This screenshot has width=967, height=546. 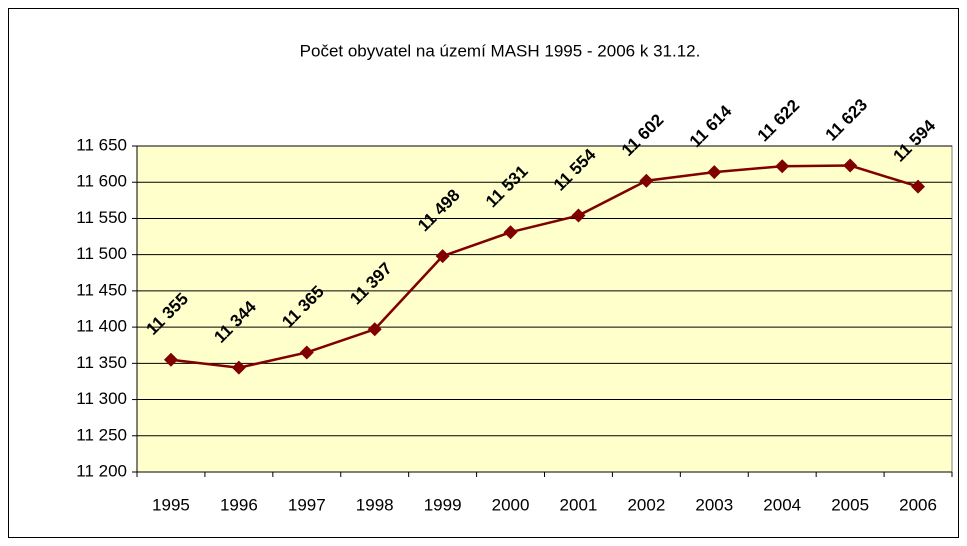 What do you see at coordinates (239, 504) in the screenshot?
I see `x-tick-label: 1996` at bounding box center [239, 504].